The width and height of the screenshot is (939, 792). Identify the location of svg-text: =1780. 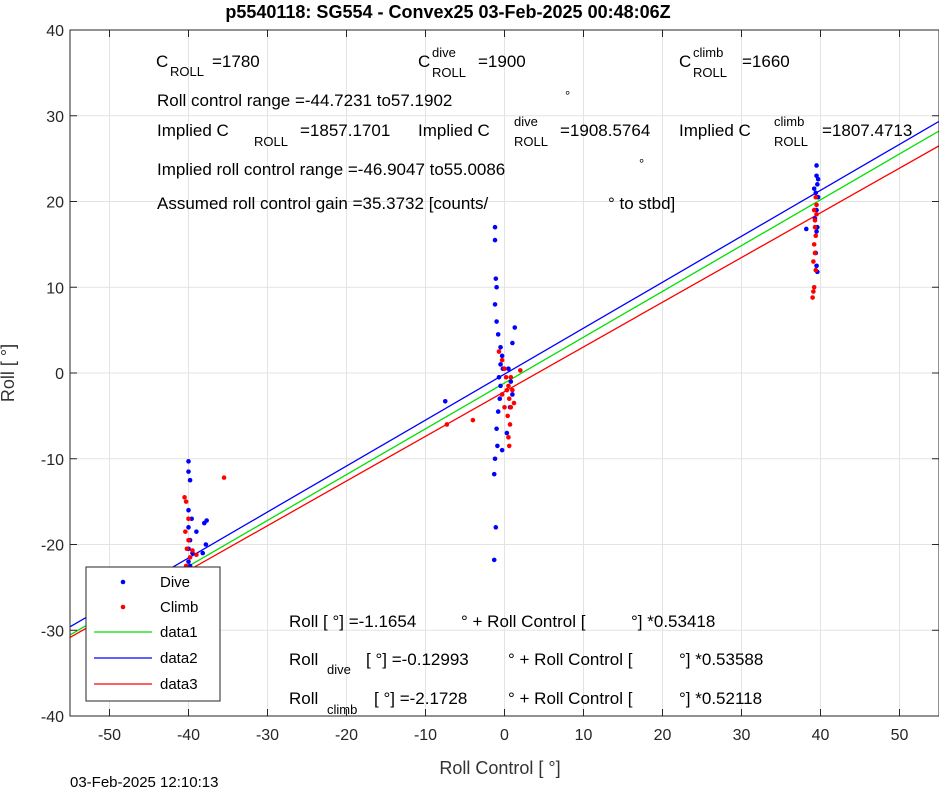
(236, 61).